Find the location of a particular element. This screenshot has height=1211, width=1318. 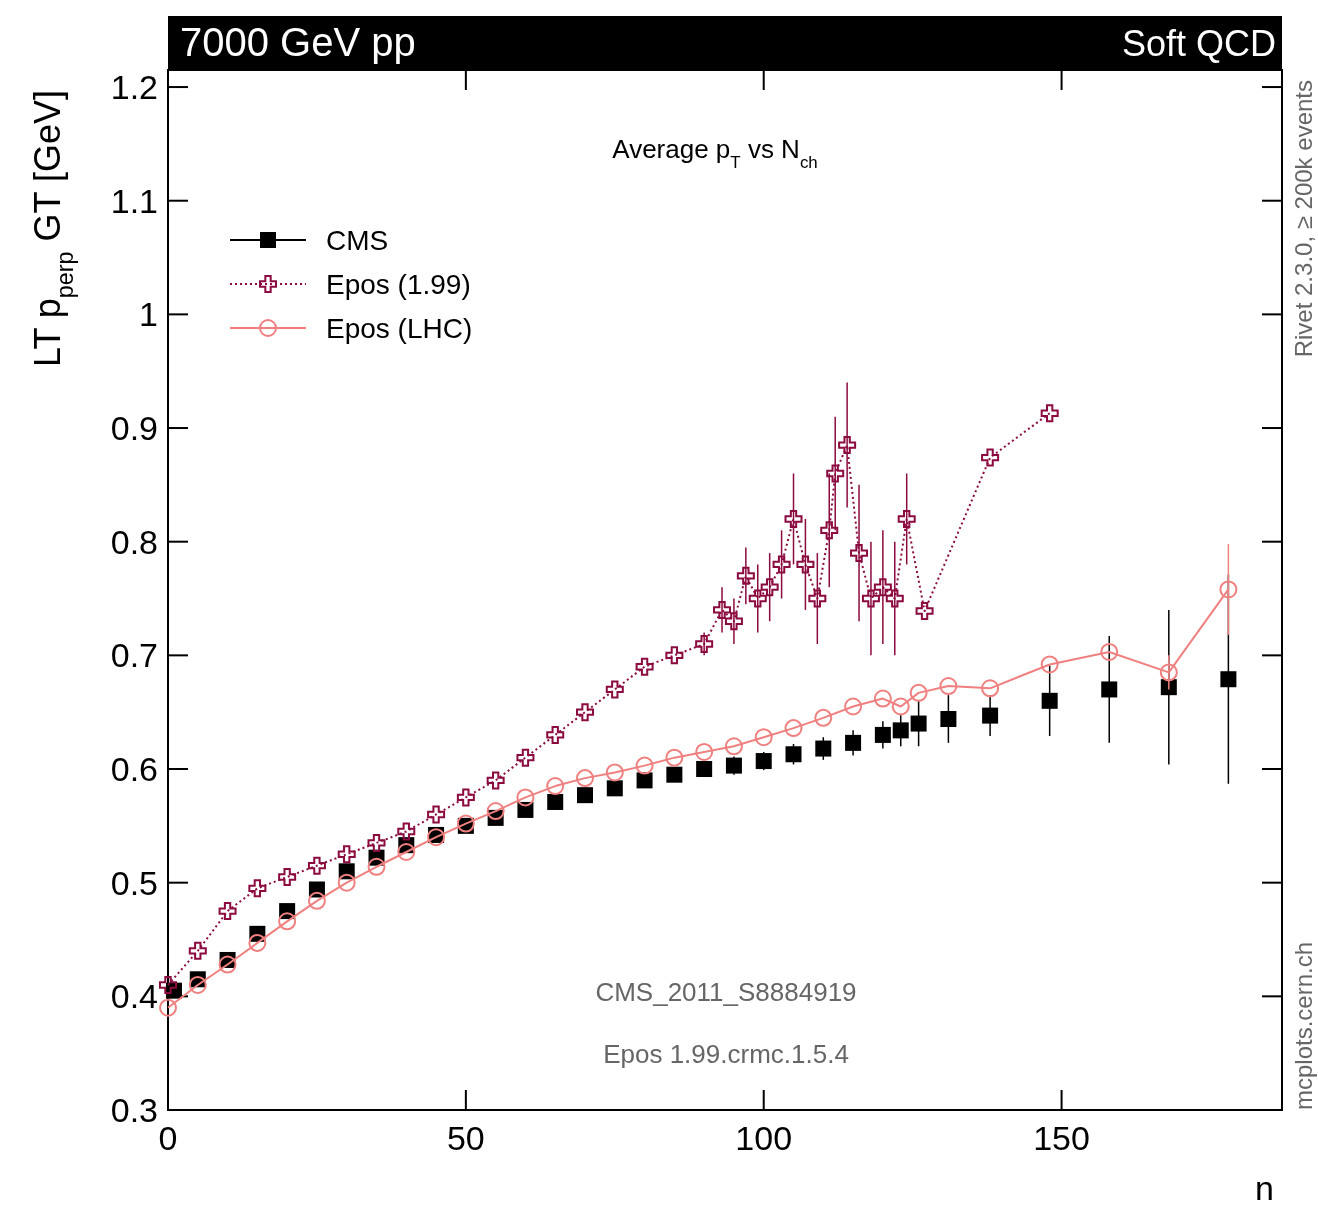

y-tick-label: 0.6 is located at coordinates (134, 769).